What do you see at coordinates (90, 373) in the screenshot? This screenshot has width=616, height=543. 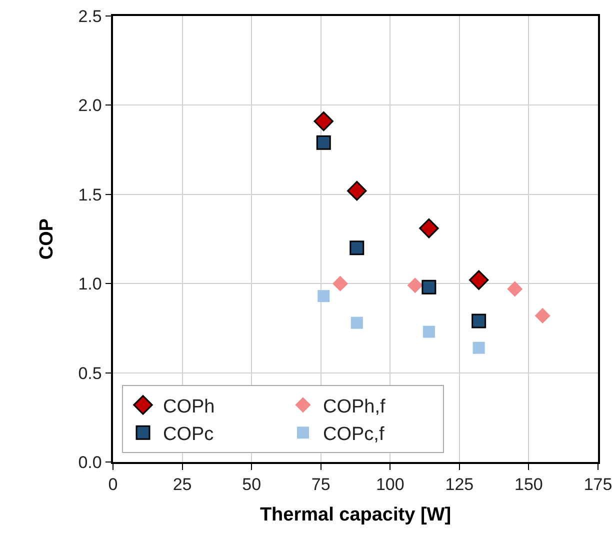 I see `y-tick-label: 0.5` at bounding box center [90, 373].